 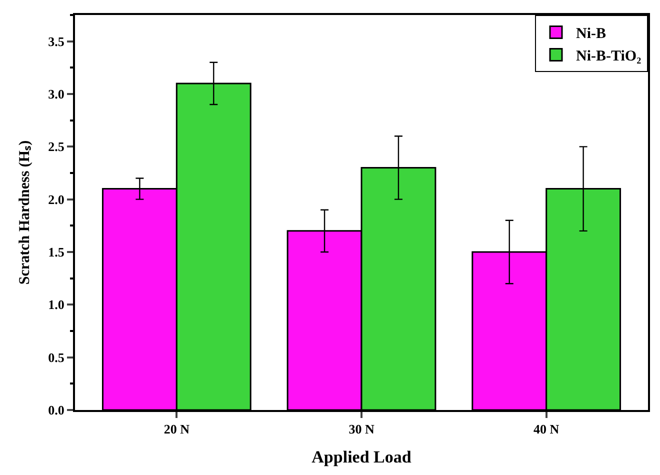 I want to click on y-axis-title: Scratch Hardness (Hₛ), so click(x=24, y=212).